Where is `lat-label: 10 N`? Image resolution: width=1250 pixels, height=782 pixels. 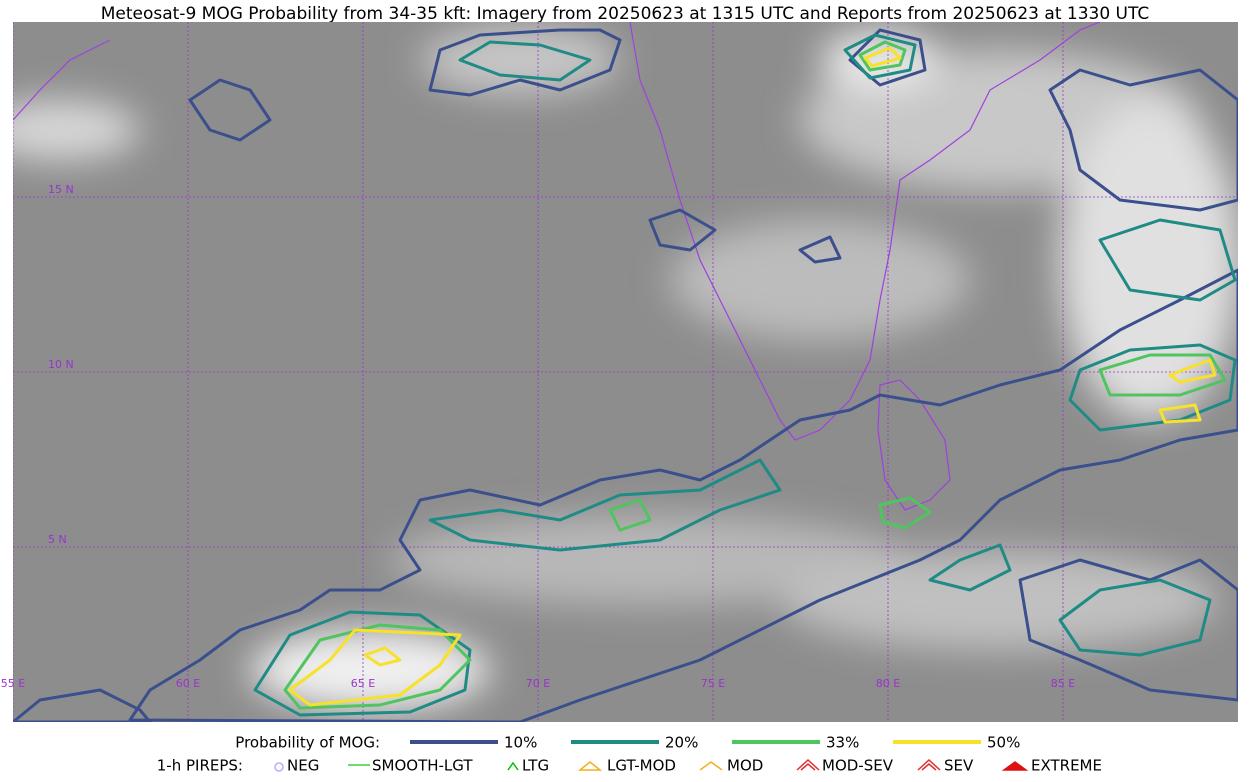
lat-label: 10 N is located at coordinates (61, 364).